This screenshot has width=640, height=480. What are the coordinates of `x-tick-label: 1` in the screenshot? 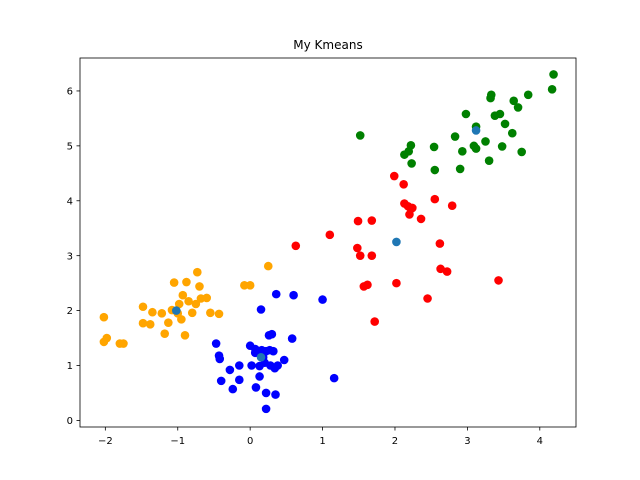 It's located at (322, 441).